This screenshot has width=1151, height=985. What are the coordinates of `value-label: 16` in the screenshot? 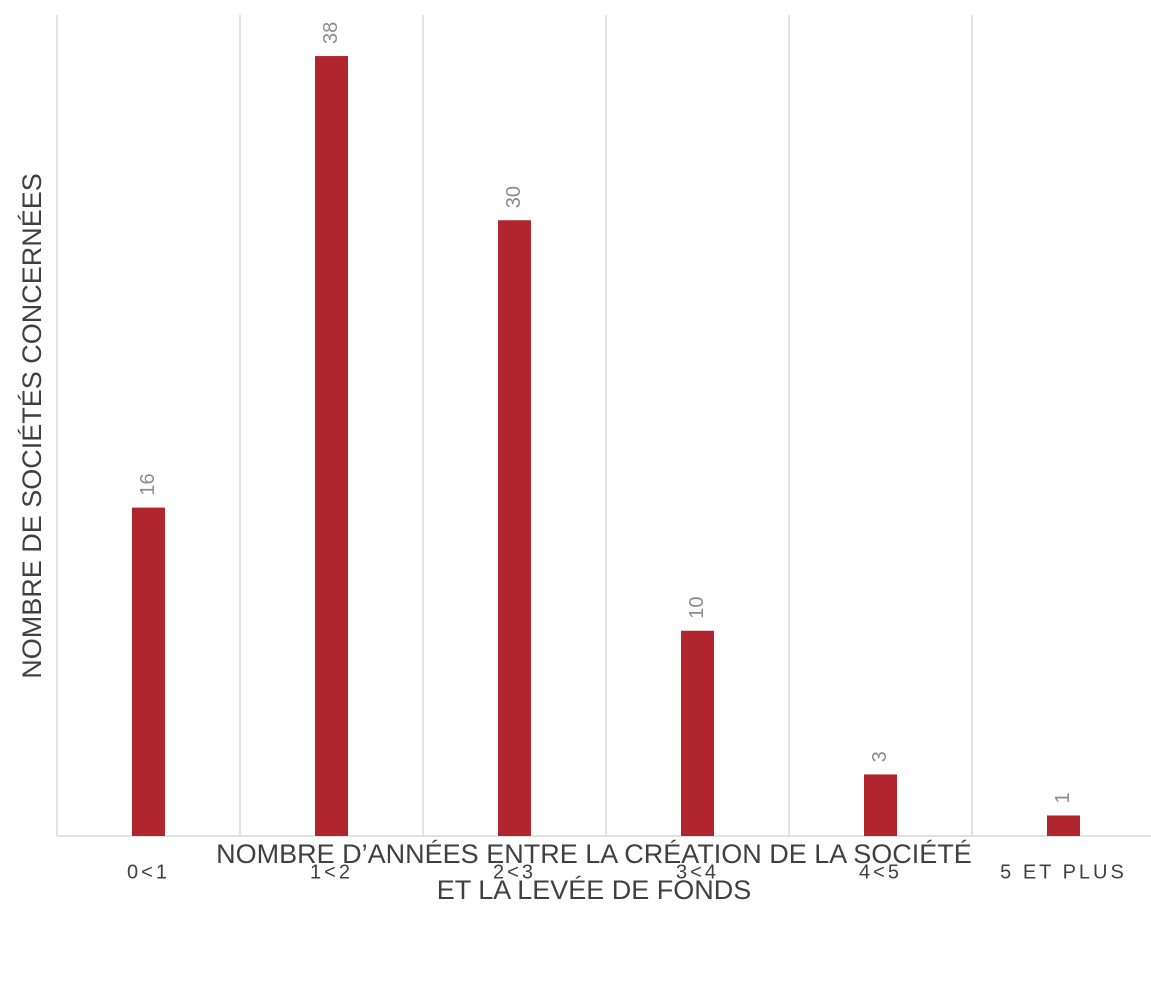 It's located at (148, 484).